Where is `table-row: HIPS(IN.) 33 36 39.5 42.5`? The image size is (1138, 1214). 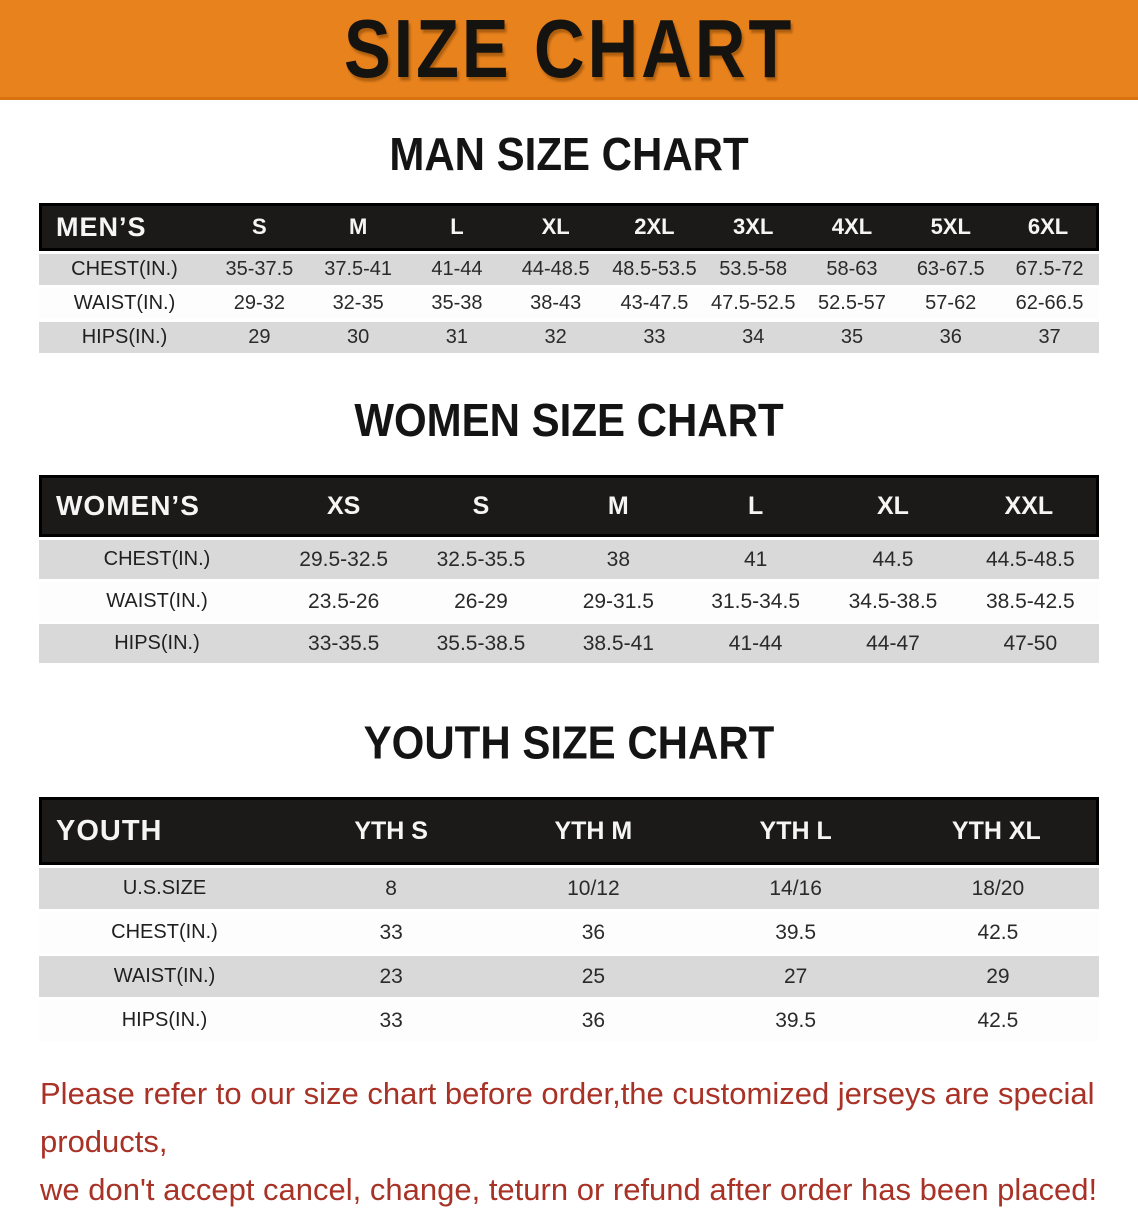 table-row: HIPS(IN.) 33 36 39.5 42.5 is located at coordinates (569, 1020).